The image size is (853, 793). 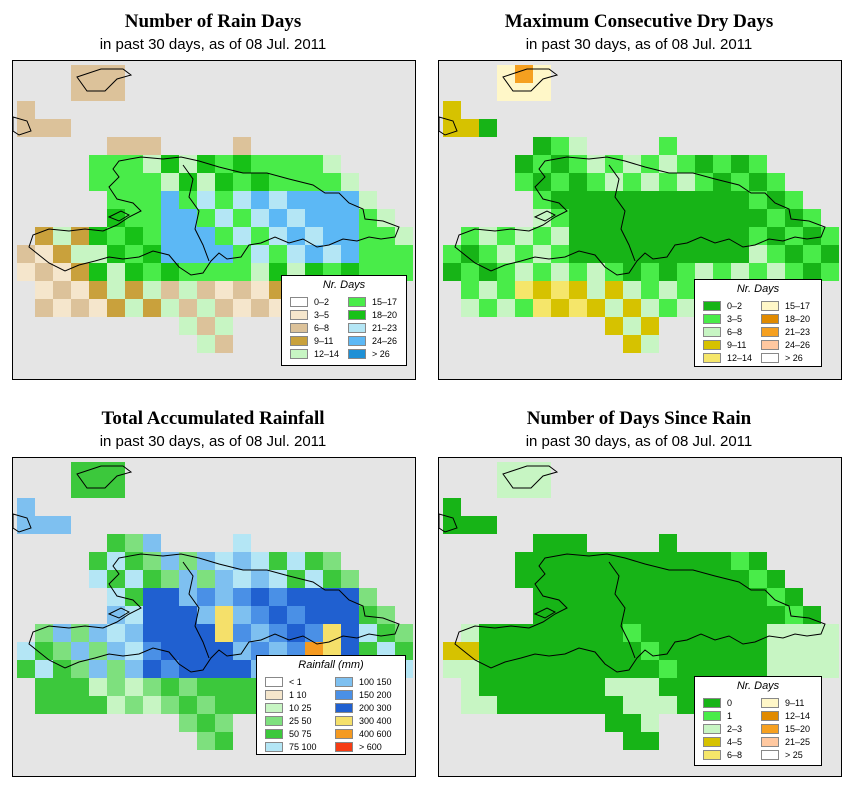 I want to click on legend-title: Nr. Days, so click(x=758, y=686).